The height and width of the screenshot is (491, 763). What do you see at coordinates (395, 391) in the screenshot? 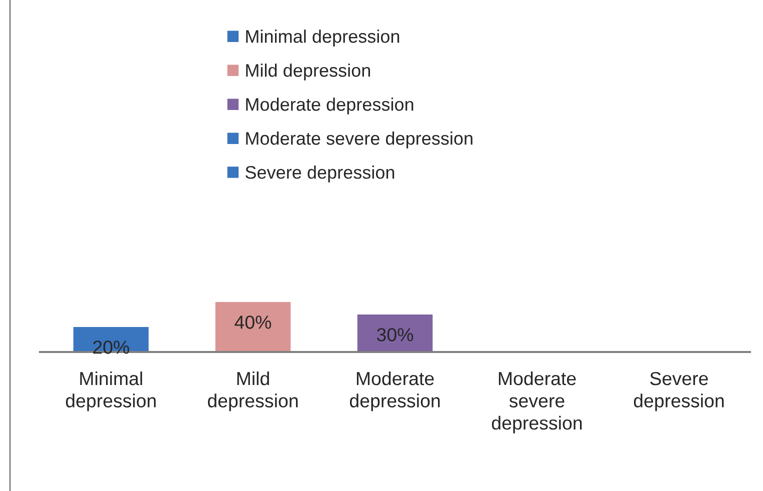
I see `x-tick-label: Moderate depression` at bounding box center [395, 391].